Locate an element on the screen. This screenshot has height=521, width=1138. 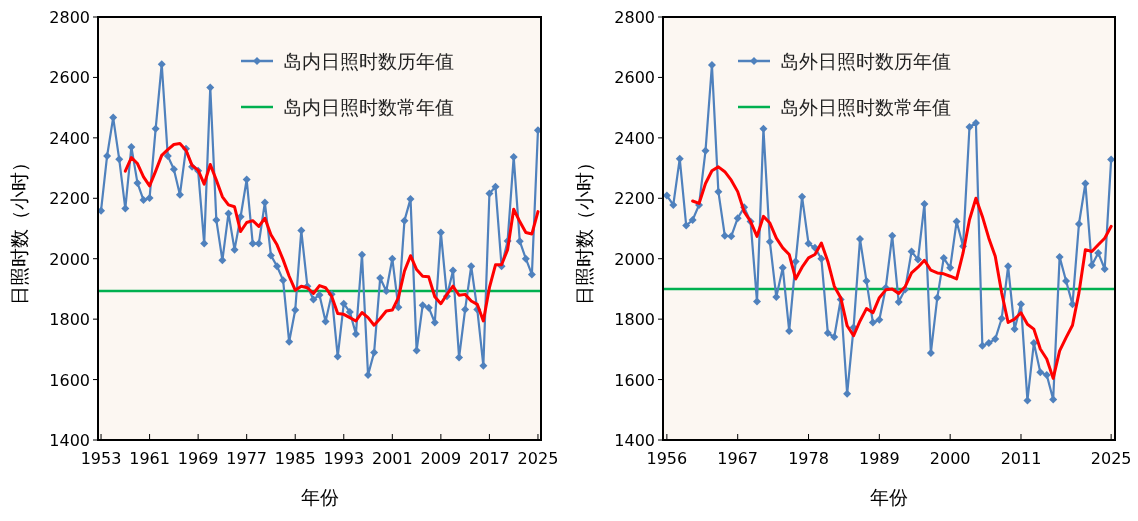
x-tick-label: 2017 is located at coordinates (489, 458).